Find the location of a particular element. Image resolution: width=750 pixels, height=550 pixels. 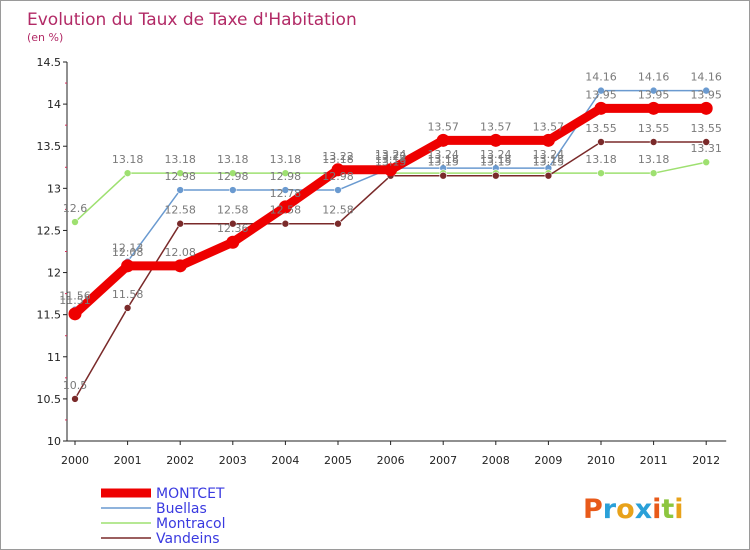

x-tick-label: 2012 is located at coordinates (706, 460).